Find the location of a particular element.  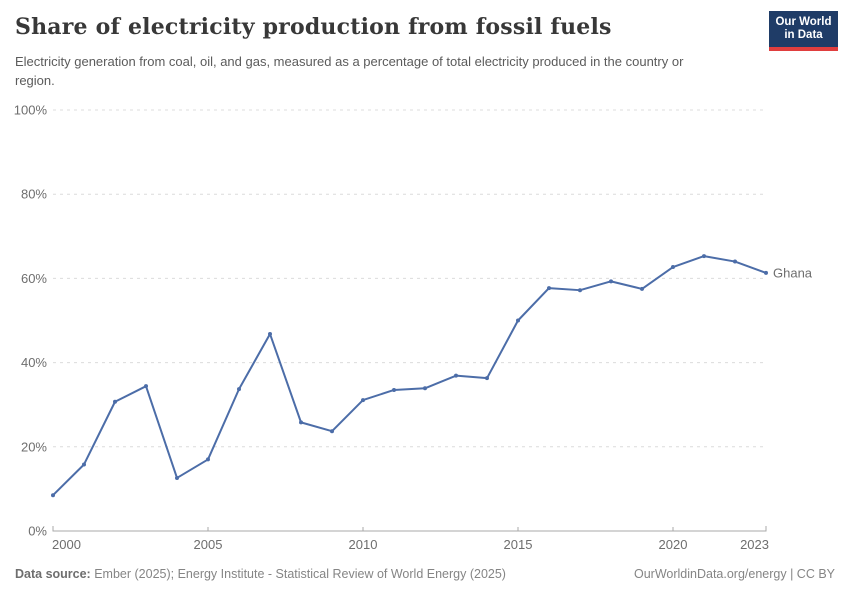

x-tick-label: 2015 is located at coordinates (518, 544).